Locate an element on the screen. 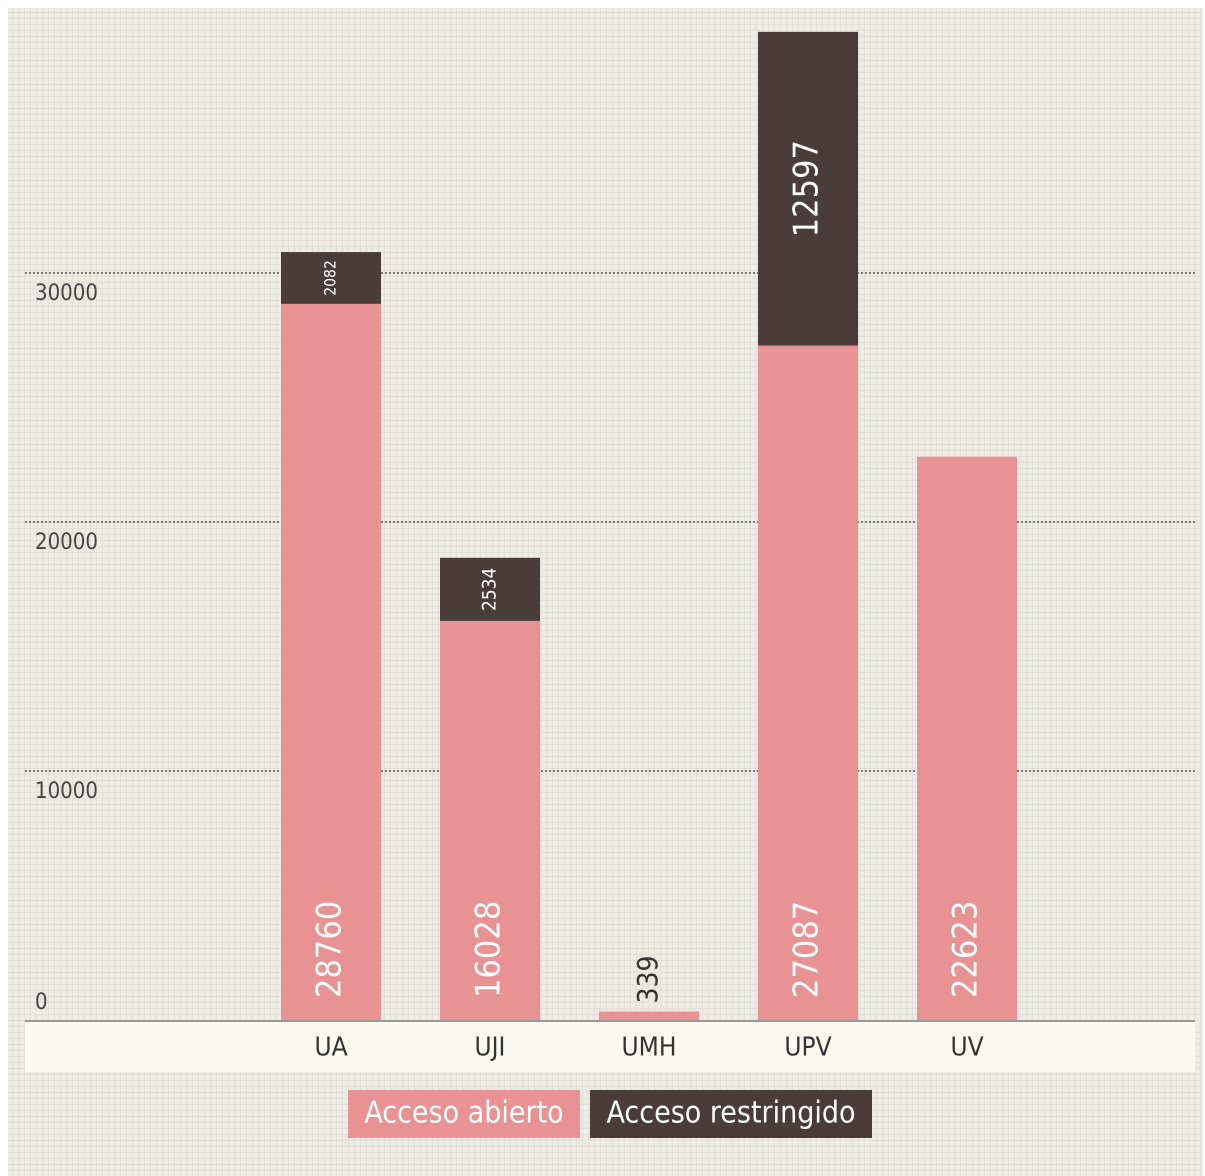  value-label: 28760 is located at coordinates (330, 949).